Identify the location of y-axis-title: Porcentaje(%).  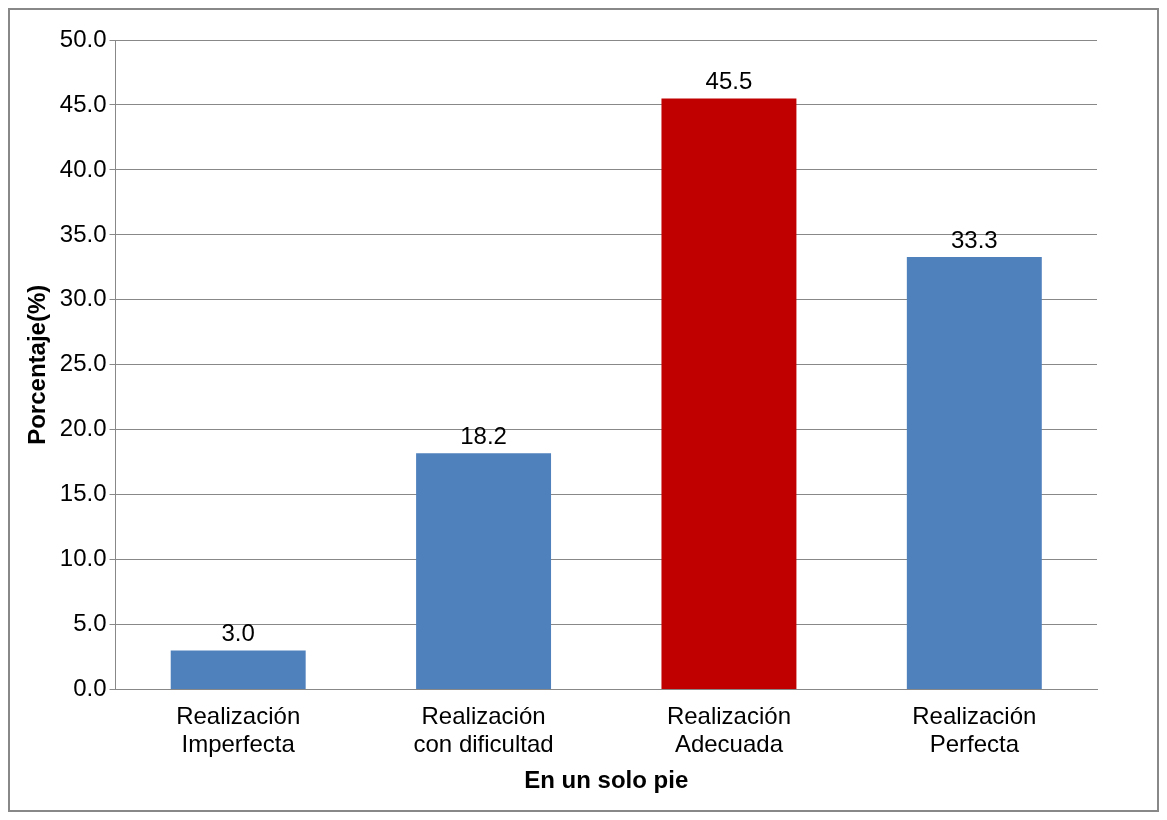
(37, 364).